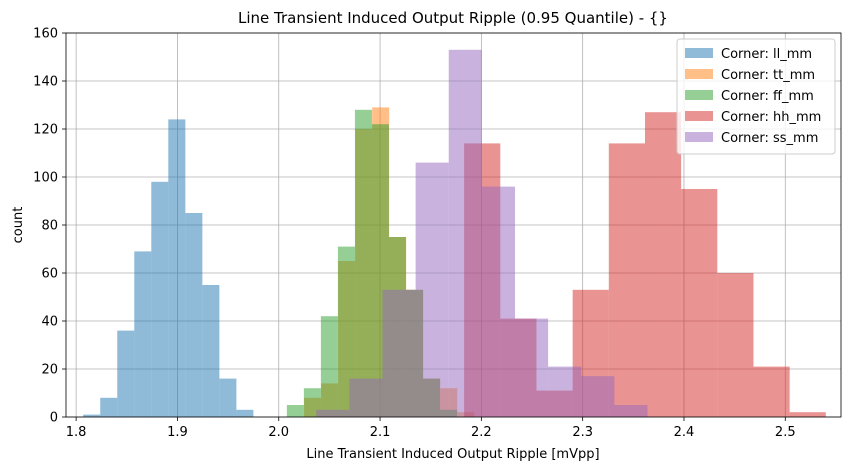 The height and width of the screenshot is (470, 850). I want to click on y-tick-label: 40, so click(49, 322).